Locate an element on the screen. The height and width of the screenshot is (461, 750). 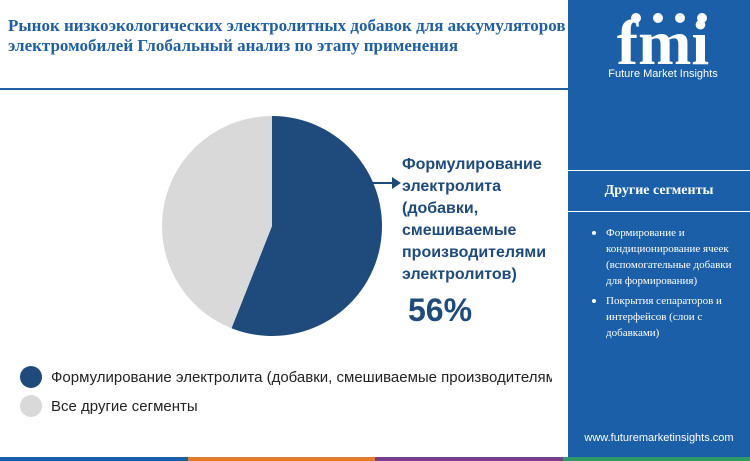
bottom-color-bar is located at coordinates (375, 459).